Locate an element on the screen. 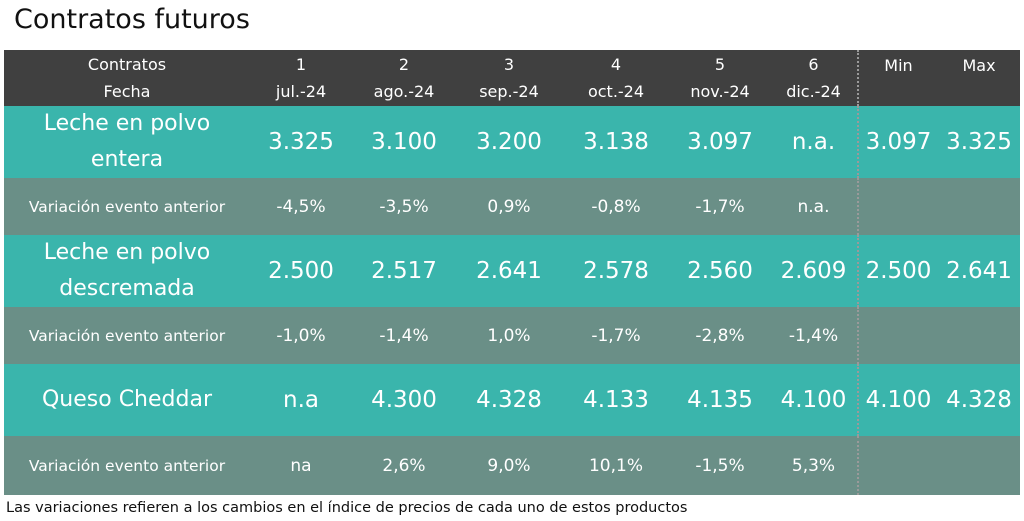 The height and width of the screenshot is (521, 1024). header-label-cell: Contratos Fecha is located at coordinates (127, 78).